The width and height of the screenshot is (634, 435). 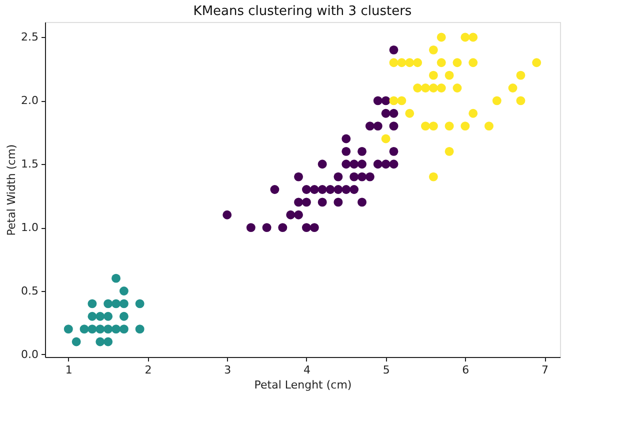 I want to click on y-tick-label: 1.5, so click(x=29, y=164).